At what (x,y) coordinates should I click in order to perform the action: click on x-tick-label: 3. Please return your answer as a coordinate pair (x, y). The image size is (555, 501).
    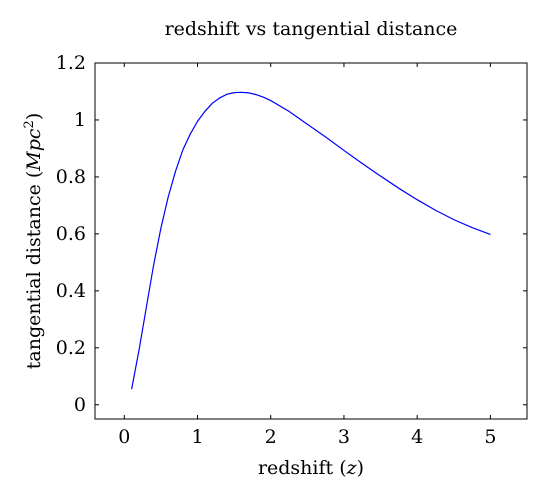
    Looking at the image, I should click on (344, 437).